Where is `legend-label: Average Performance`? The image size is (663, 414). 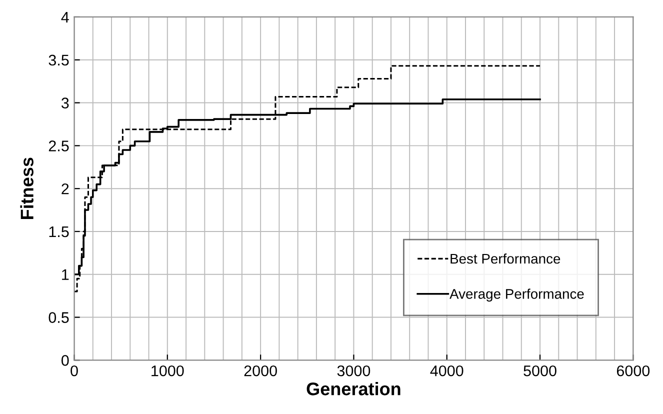 legend-label: Average Performance is located at coordinates (517, 295).